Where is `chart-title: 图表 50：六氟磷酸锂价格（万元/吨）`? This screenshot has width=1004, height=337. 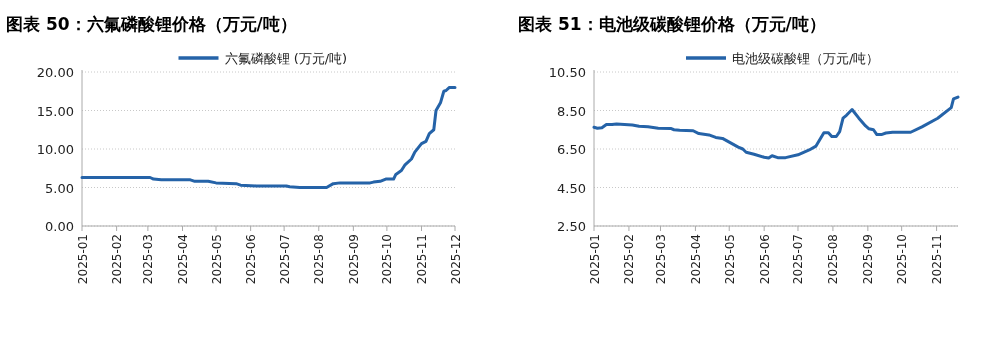
chart-title: 图表 50：六氟磷酸锂价格（万元/吨） is located at coordinates (151, 24).